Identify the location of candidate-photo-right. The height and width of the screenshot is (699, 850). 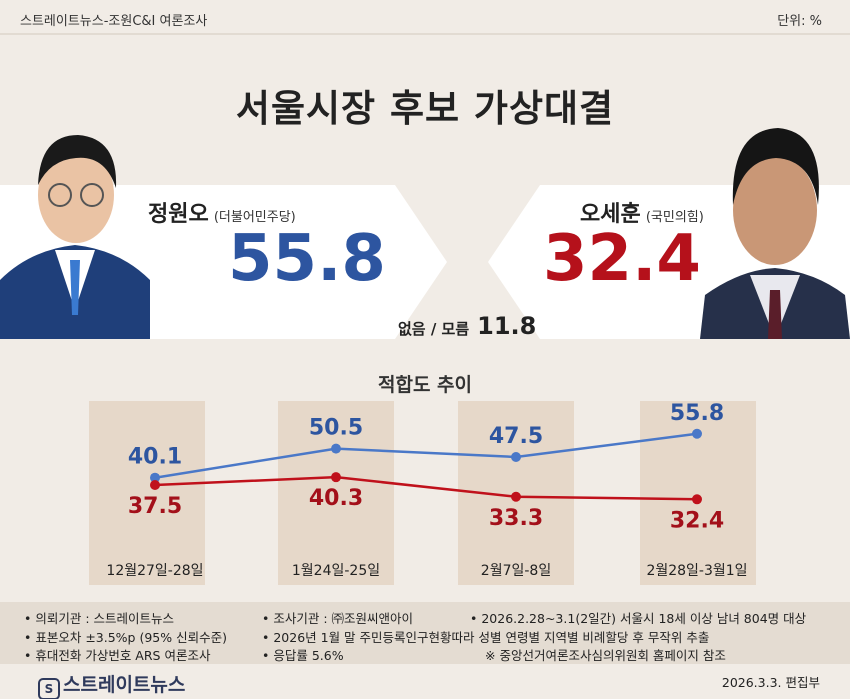
(775, 233).